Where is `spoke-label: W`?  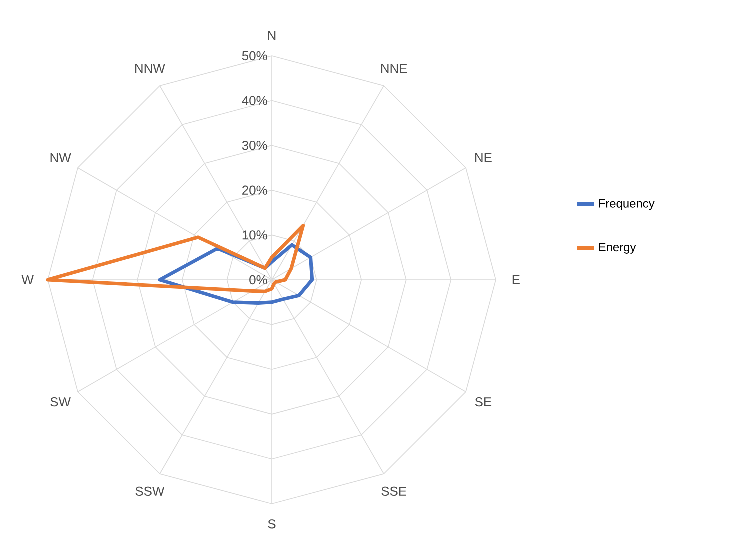 spoke-label: W is located at coordinates (28, 280).